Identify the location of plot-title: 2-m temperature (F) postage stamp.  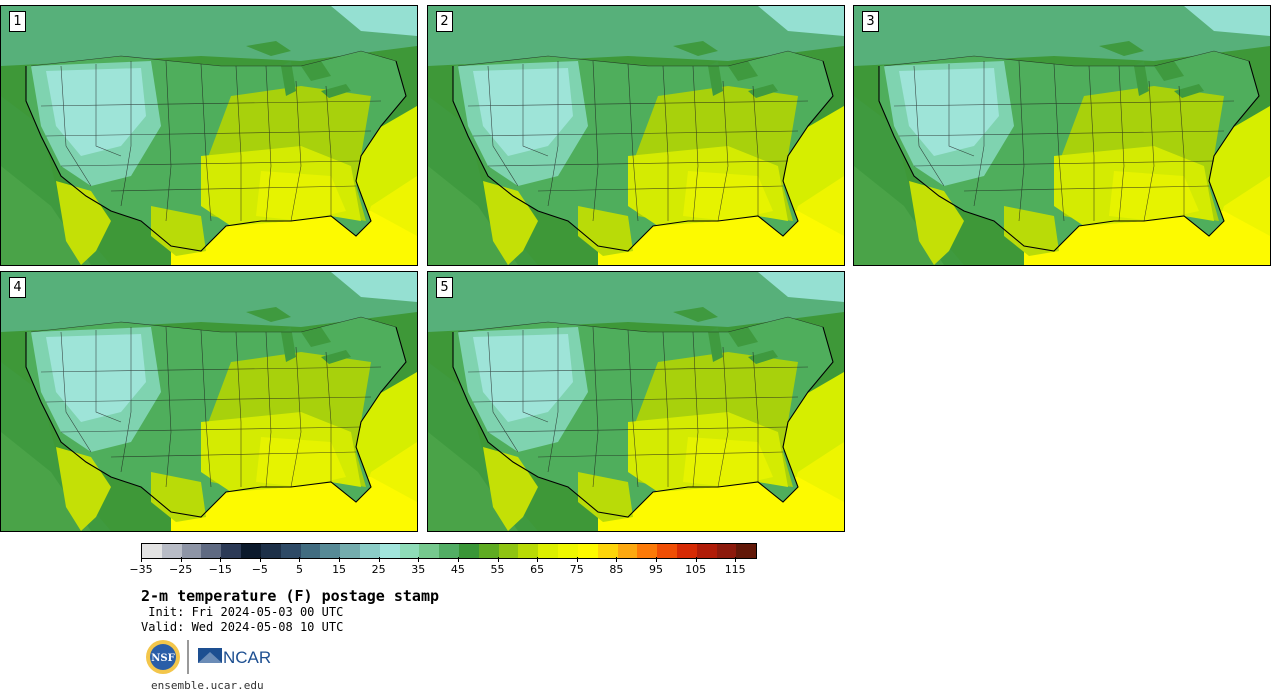
(290, 596).